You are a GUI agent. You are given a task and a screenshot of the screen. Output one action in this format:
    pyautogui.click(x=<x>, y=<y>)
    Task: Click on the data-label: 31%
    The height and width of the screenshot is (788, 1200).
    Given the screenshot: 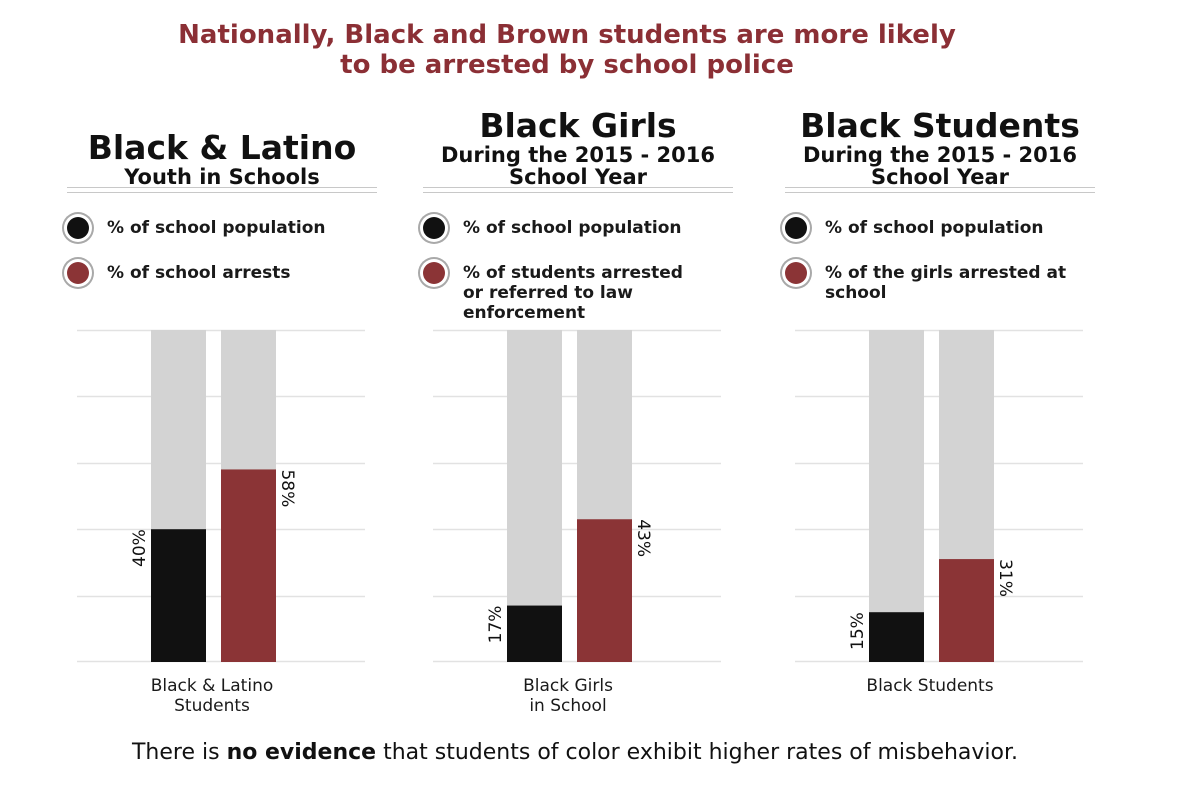 What is the action you would take?
    pyautogui.click(x=1005, y=578)
    